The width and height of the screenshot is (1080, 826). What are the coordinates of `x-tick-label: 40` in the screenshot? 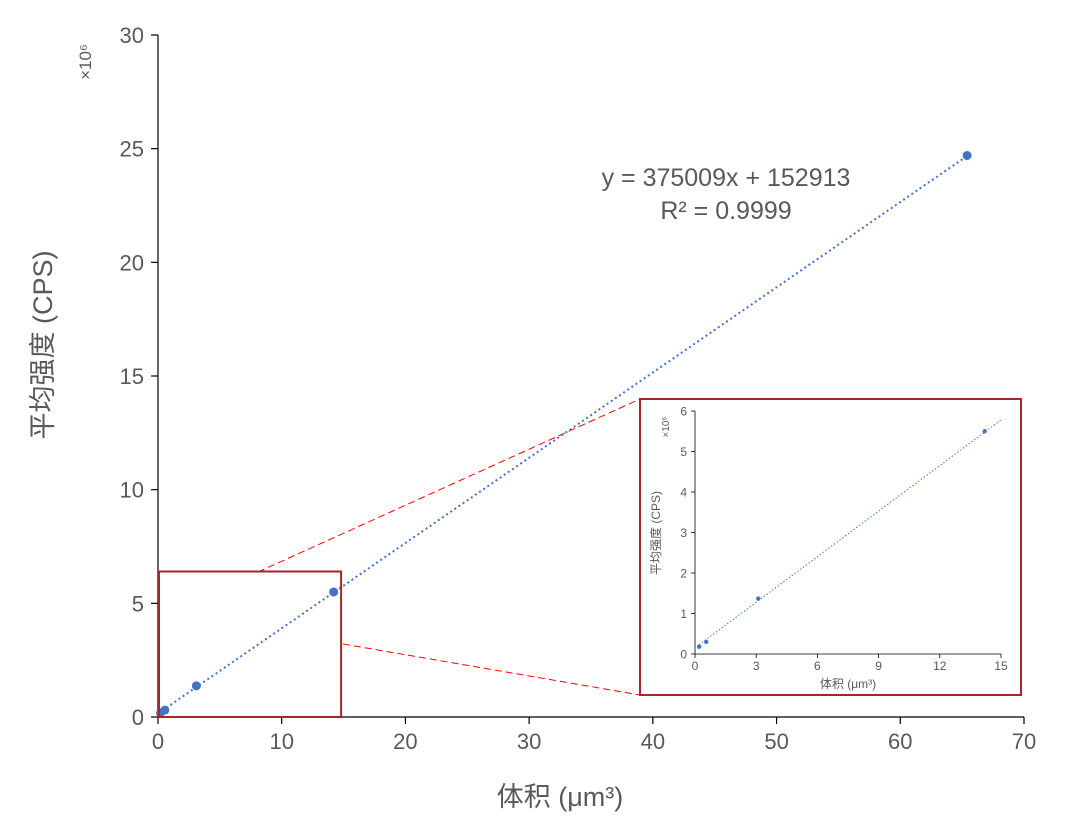 It's located at (653, 741).